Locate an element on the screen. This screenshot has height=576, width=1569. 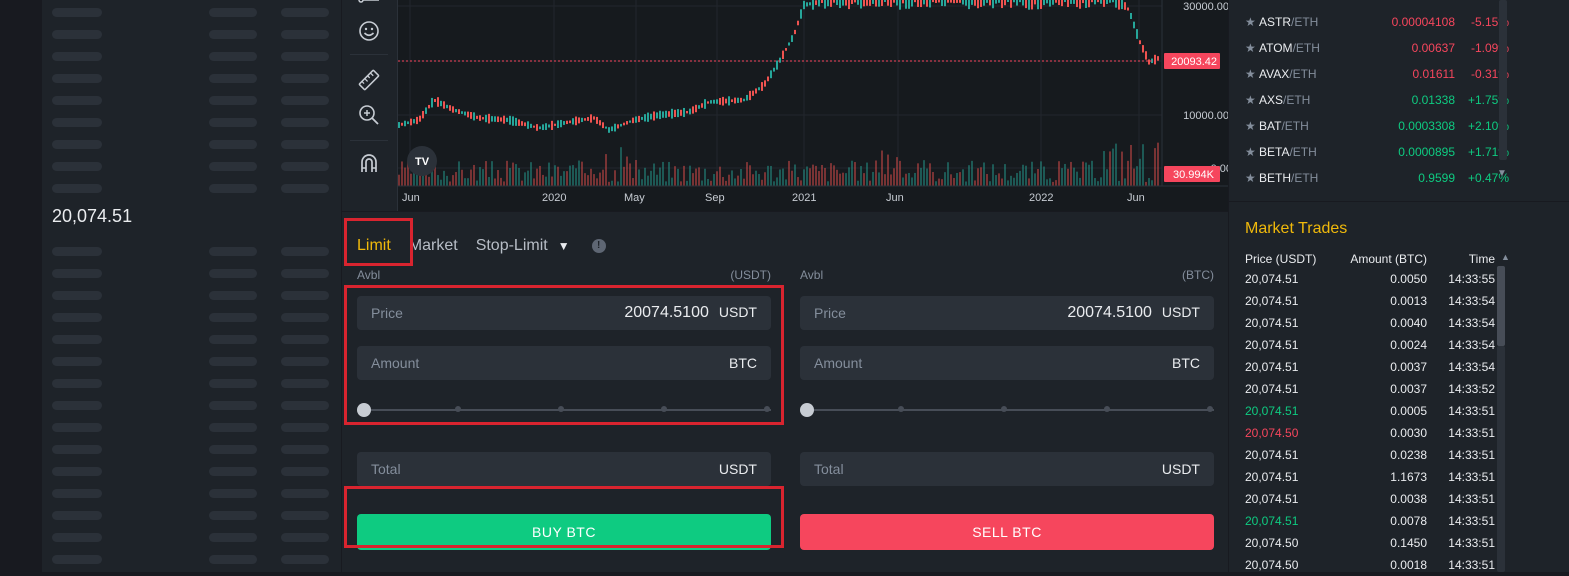
sell-slider-handle is located at coordinates (807, 410).